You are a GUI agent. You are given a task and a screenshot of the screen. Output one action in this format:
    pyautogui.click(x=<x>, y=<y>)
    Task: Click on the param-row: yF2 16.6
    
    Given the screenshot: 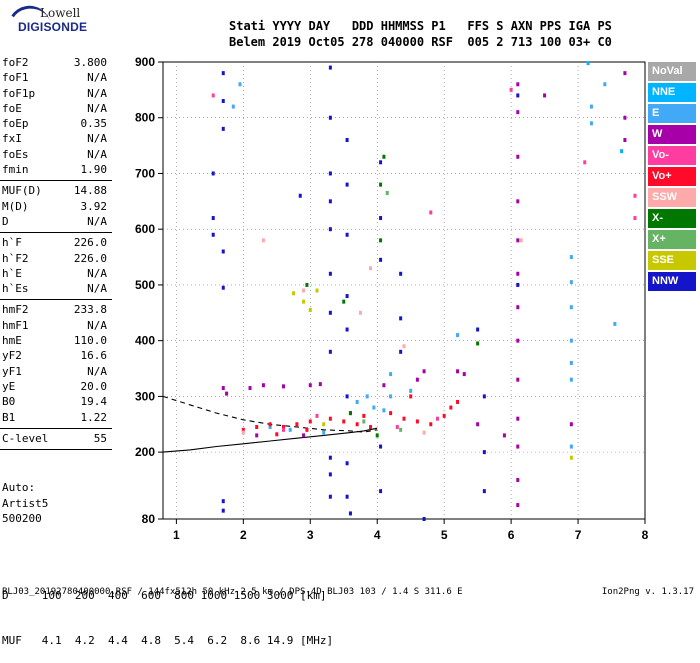 What is the action you would take?
    pyautogui.click(x=56, y=356)
    